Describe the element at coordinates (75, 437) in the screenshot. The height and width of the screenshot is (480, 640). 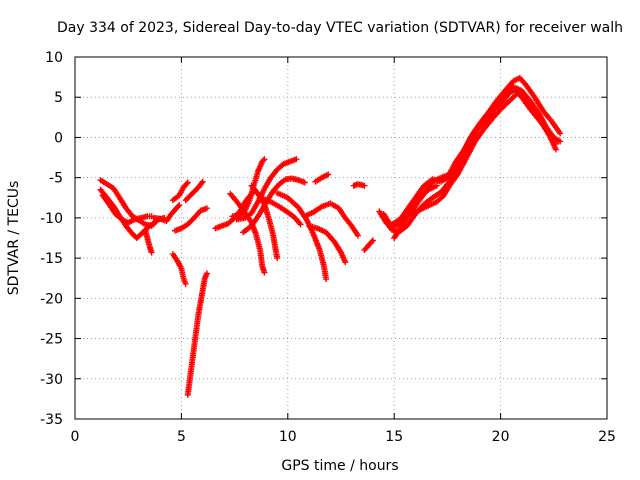
I see `x-tick-label: 0` at that location.